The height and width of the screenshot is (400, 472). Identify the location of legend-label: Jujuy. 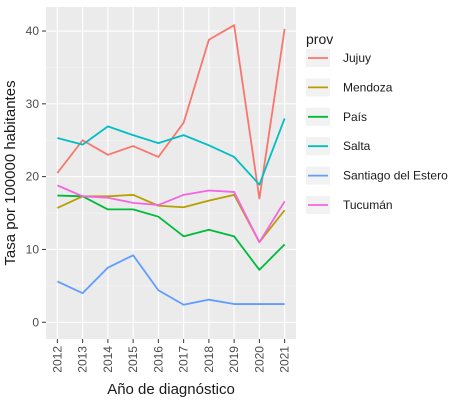
(357, 58).